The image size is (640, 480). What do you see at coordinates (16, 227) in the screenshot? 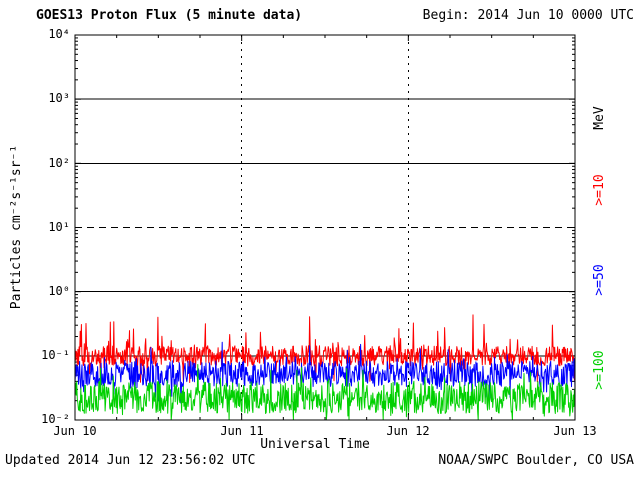
I see `y-axis-label: Particles cm⁻²s⁻¹sr⁻¹` at bounding box center [16, 227].